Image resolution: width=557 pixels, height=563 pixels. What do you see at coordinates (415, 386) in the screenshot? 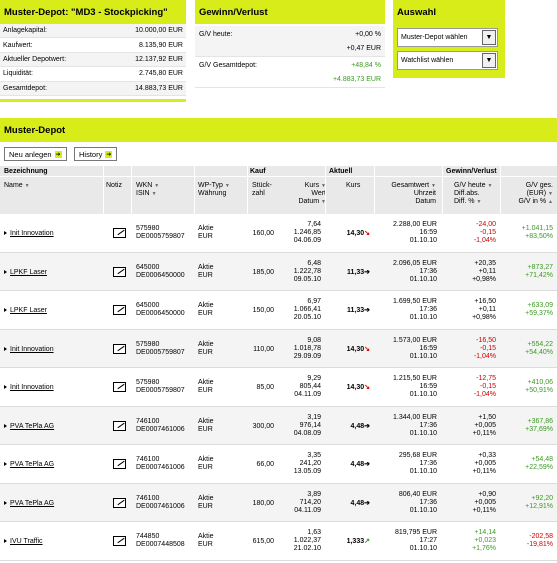
I see `gesamtwert: 1.215,50 EUR 16:59 01.10.10` at bounding box center [415, 386].